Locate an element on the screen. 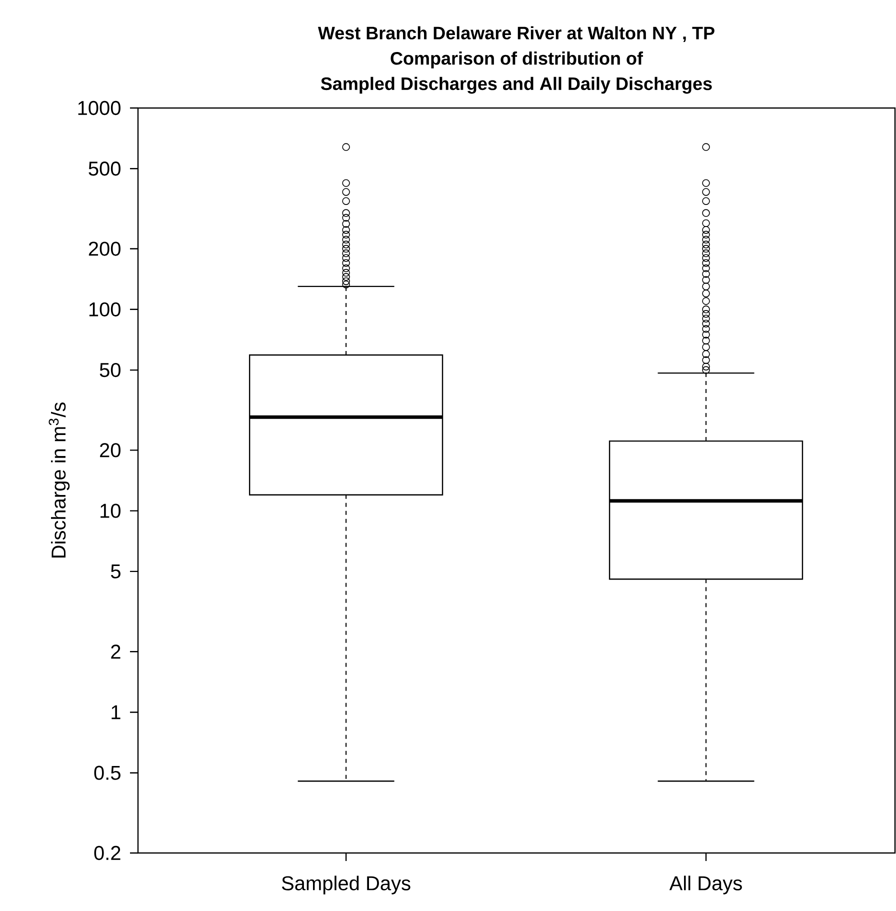 This screenshot has width=896, height=911. y-tick-label: 200 is located at coordinates (104, 249).